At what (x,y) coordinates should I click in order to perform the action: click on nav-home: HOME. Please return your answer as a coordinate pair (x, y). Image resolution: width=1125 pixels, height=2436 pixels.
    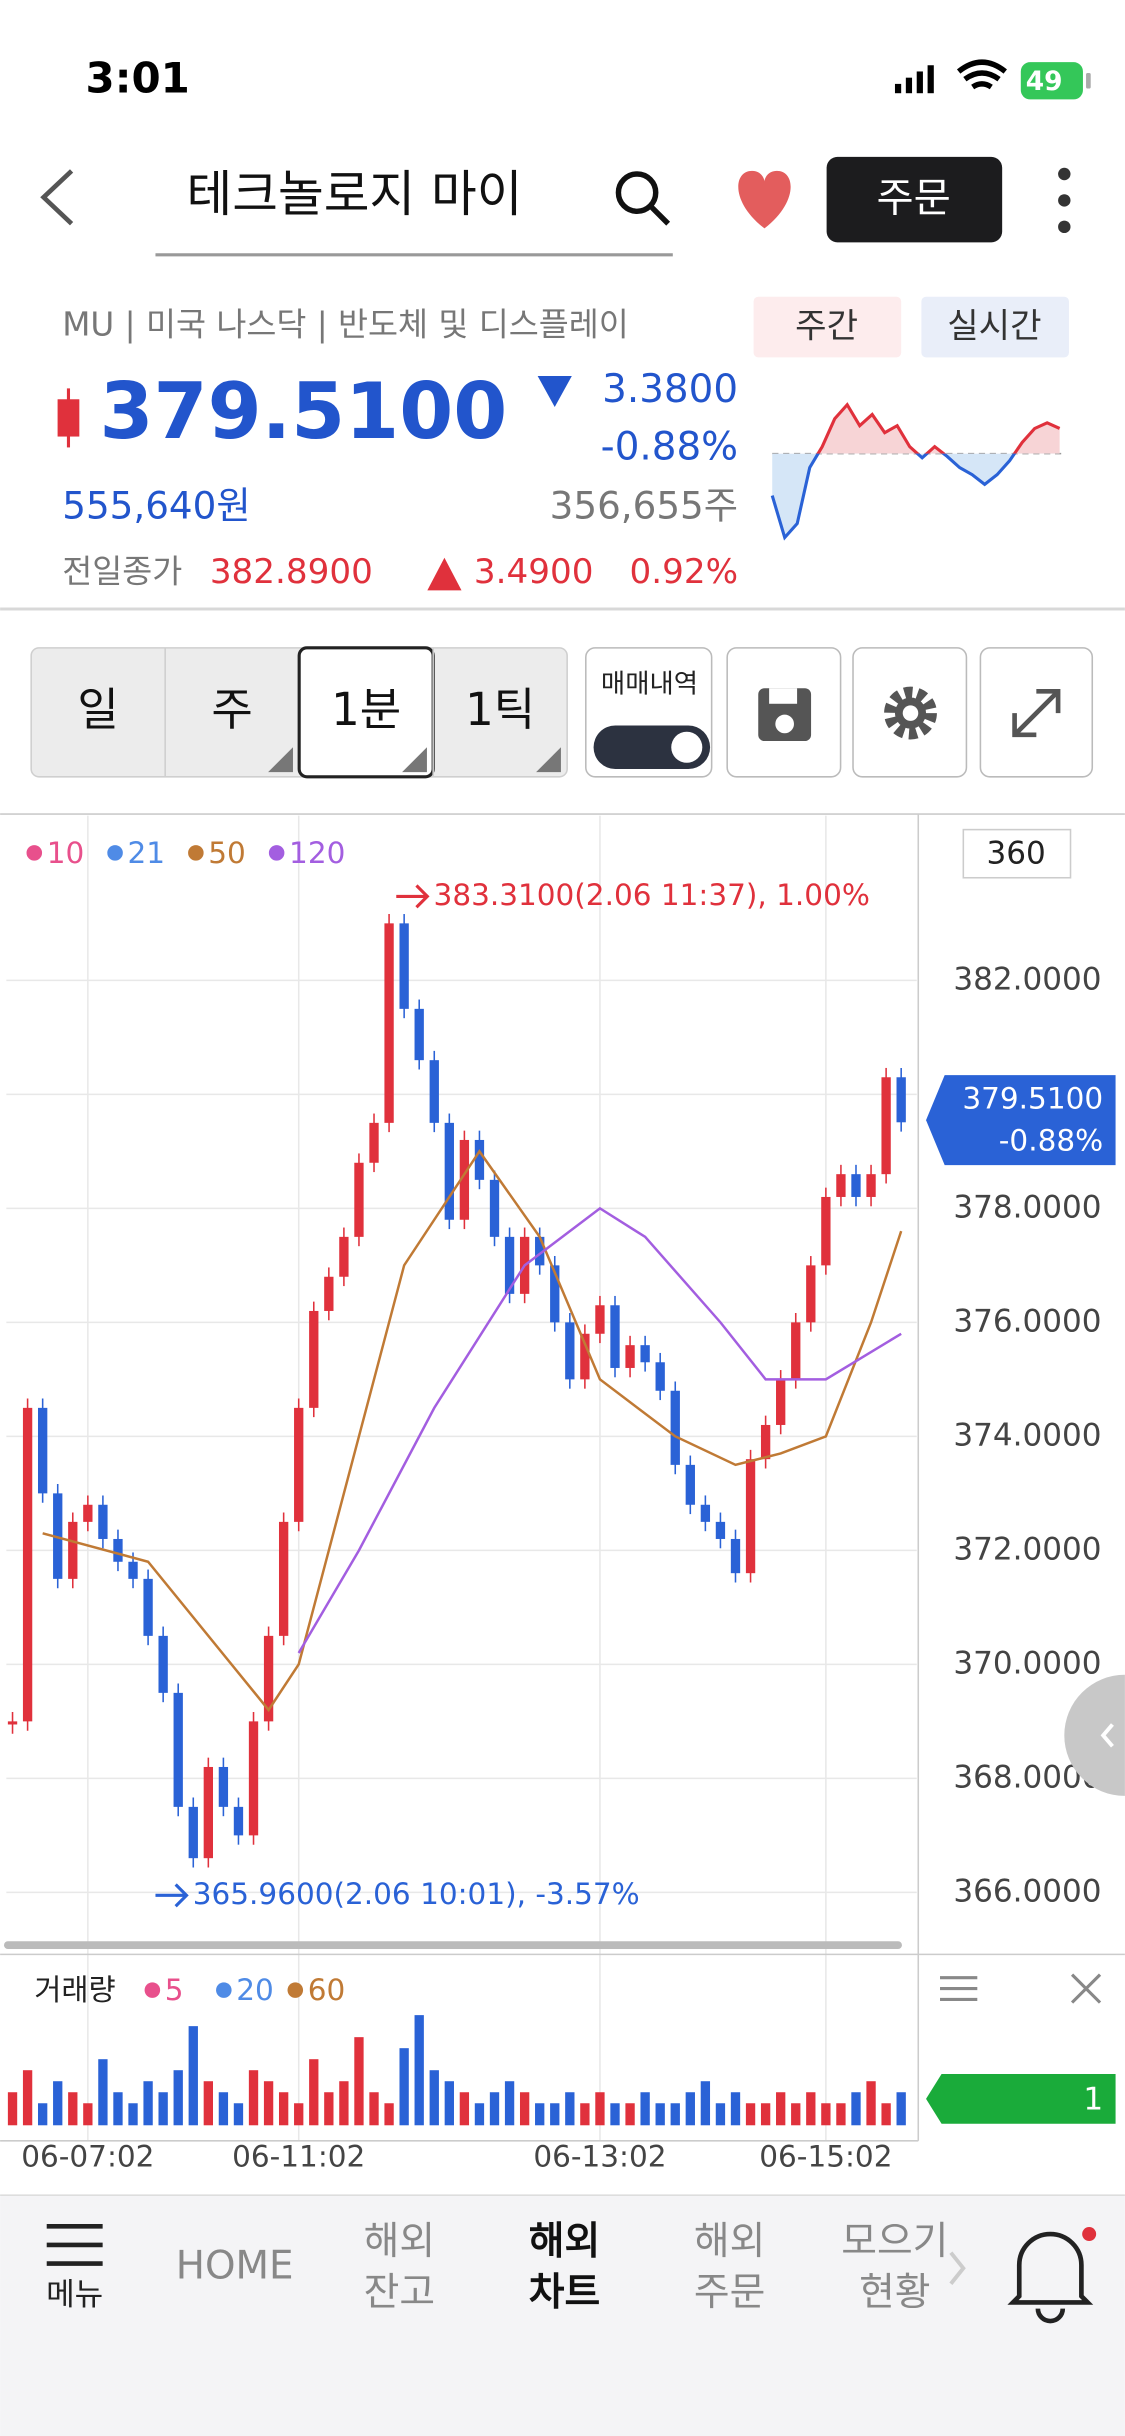
    Looking at the image, I should click on (235, 2266).